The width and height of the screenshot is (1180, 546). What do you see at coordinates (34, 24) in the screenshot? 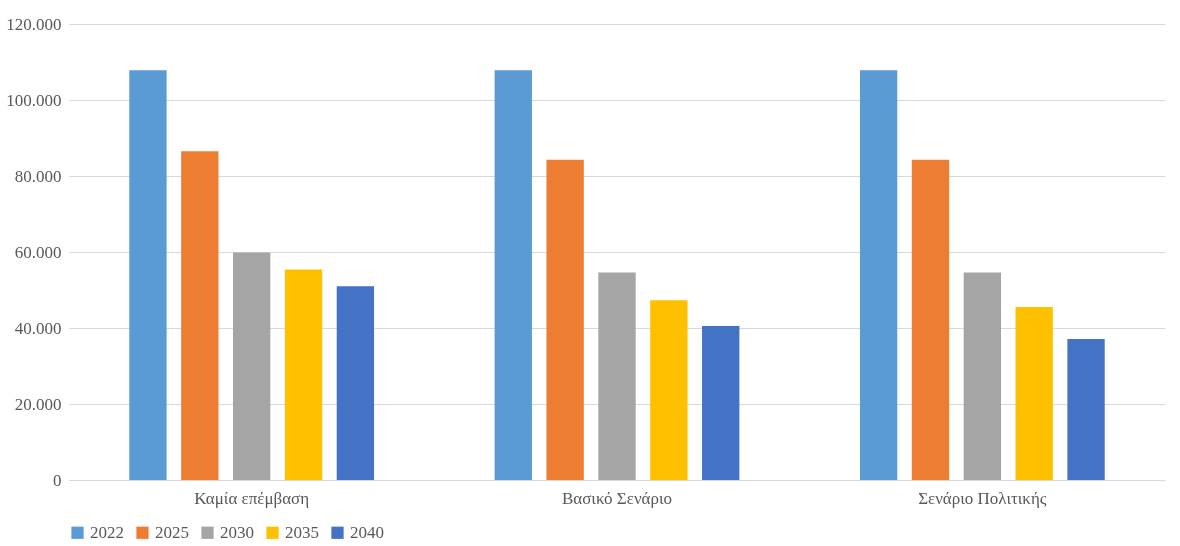
I see `y-tick-label: 120.000` at bounding box center [34, 24].